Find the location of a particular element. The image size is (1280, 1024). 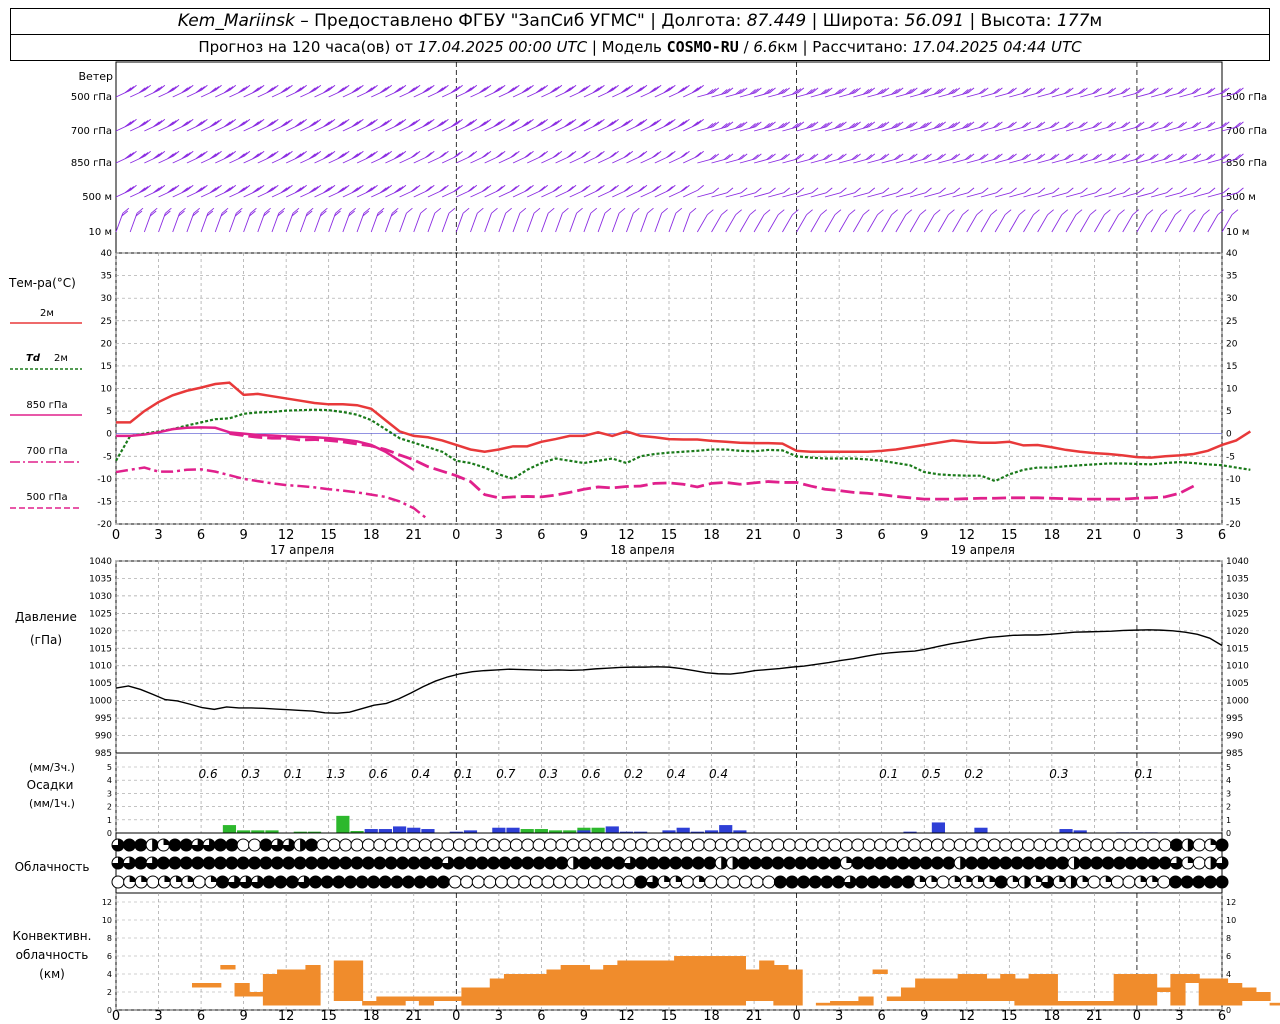

pressure-ytick: 990 is located at coordinates (103, 737).